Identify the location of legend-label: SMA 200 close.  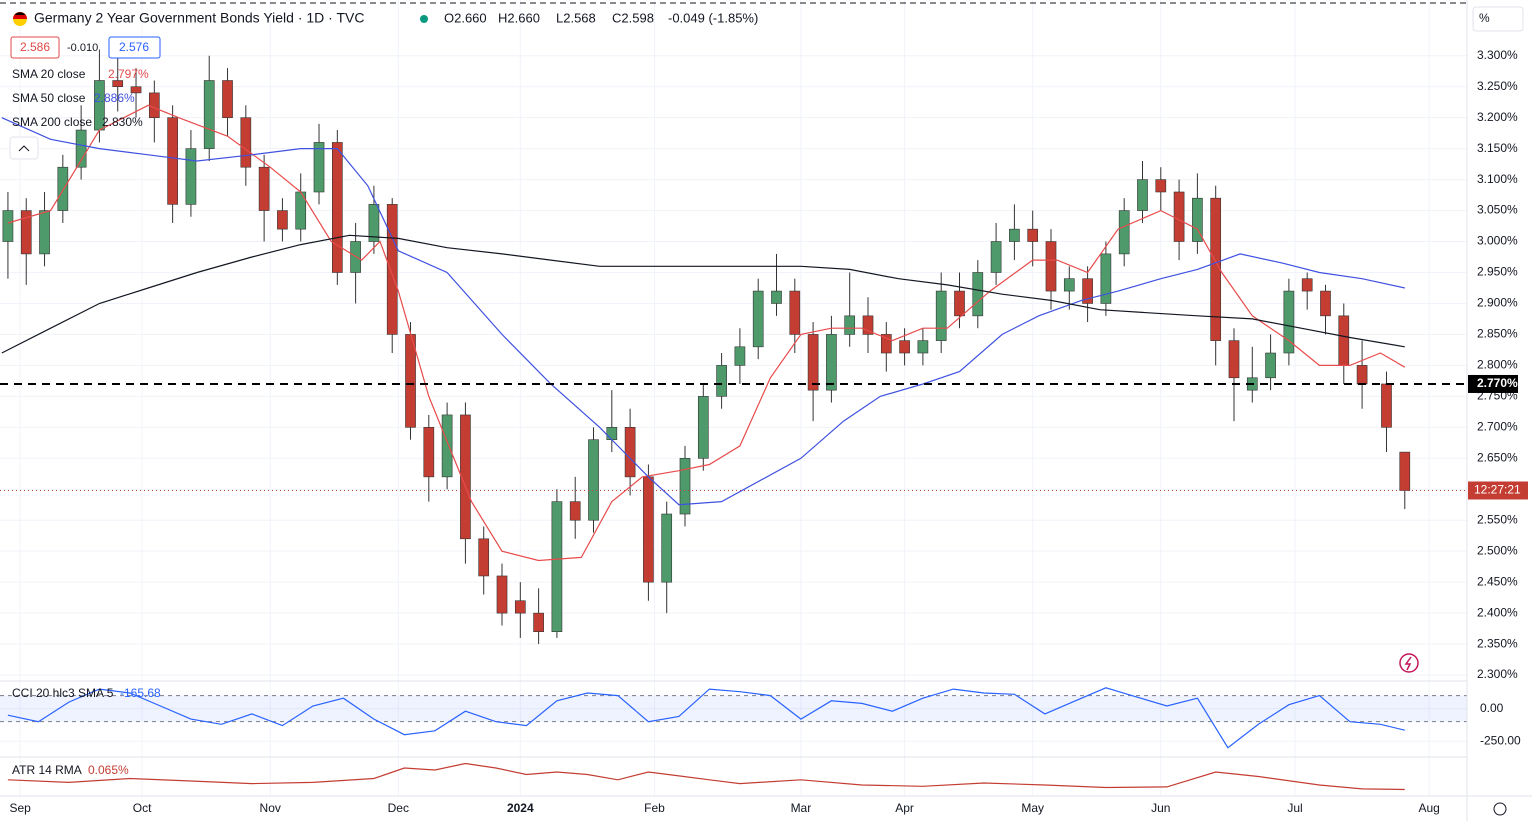
(52, 122).